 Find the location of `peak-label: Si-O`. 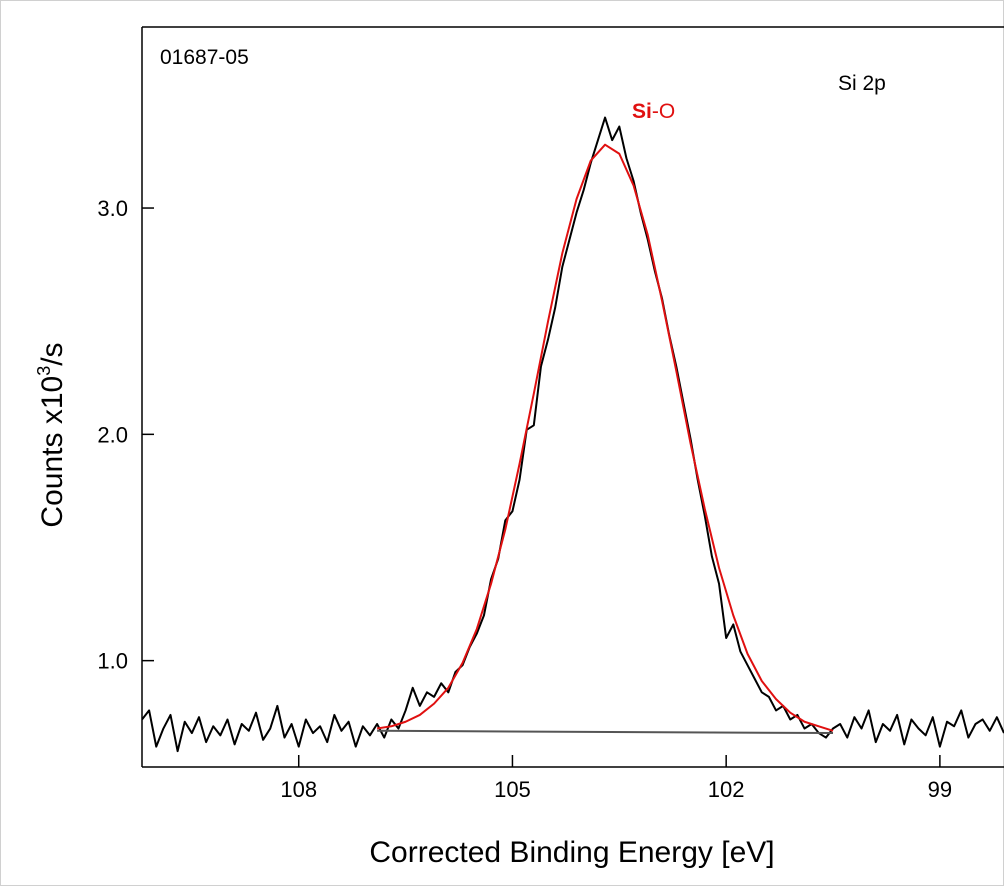

peak-label: Si-O is located at coordinates (653, 111).